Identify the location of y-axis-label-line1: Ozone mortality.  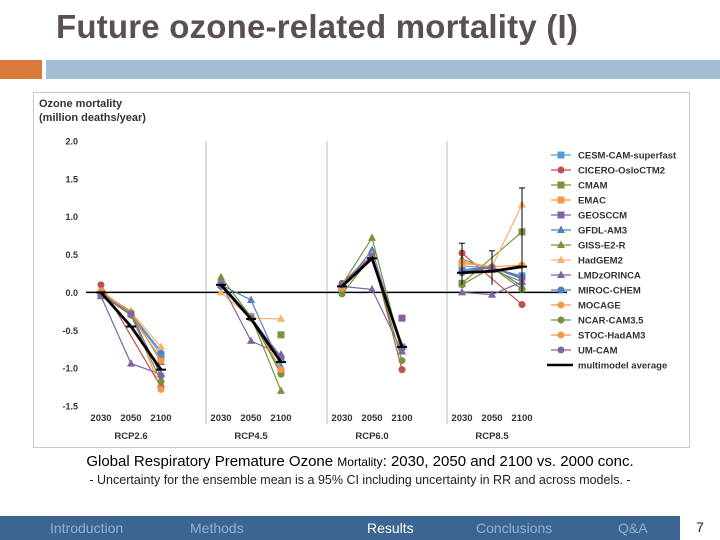
(81, 104).